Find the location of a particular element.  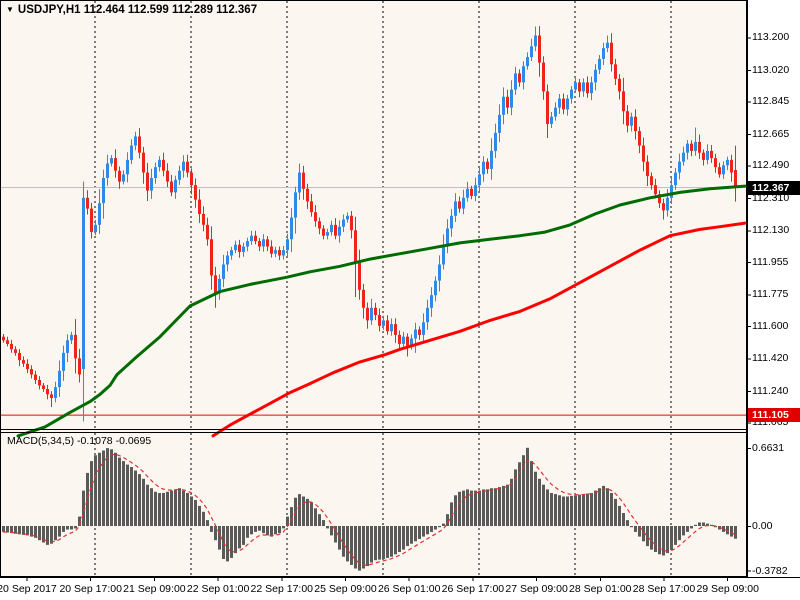

macd-axis-label: -0.3782 is located at coordinates (770, 570).